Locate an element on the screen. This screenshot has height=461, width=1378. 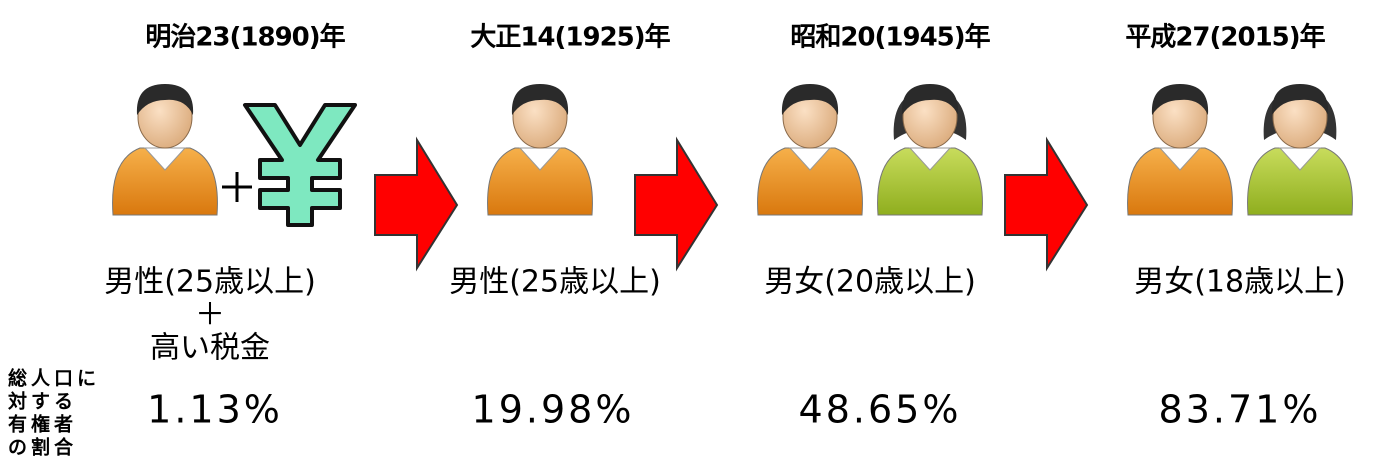
ratio: 19.98% is located at coordinates (553, 410).